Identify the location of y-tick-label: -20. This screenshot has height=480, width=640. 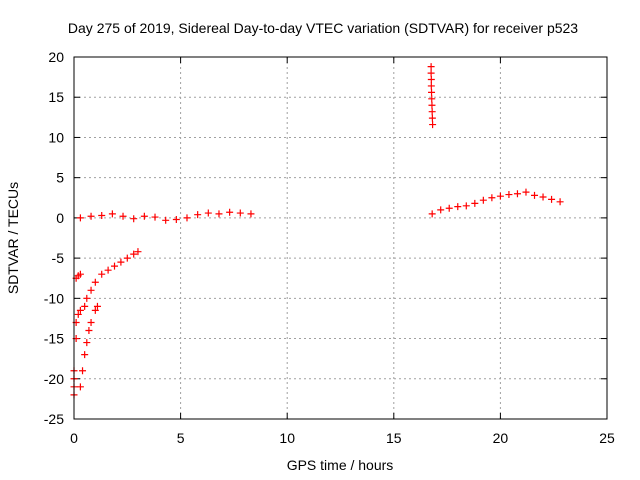
(54, 379).